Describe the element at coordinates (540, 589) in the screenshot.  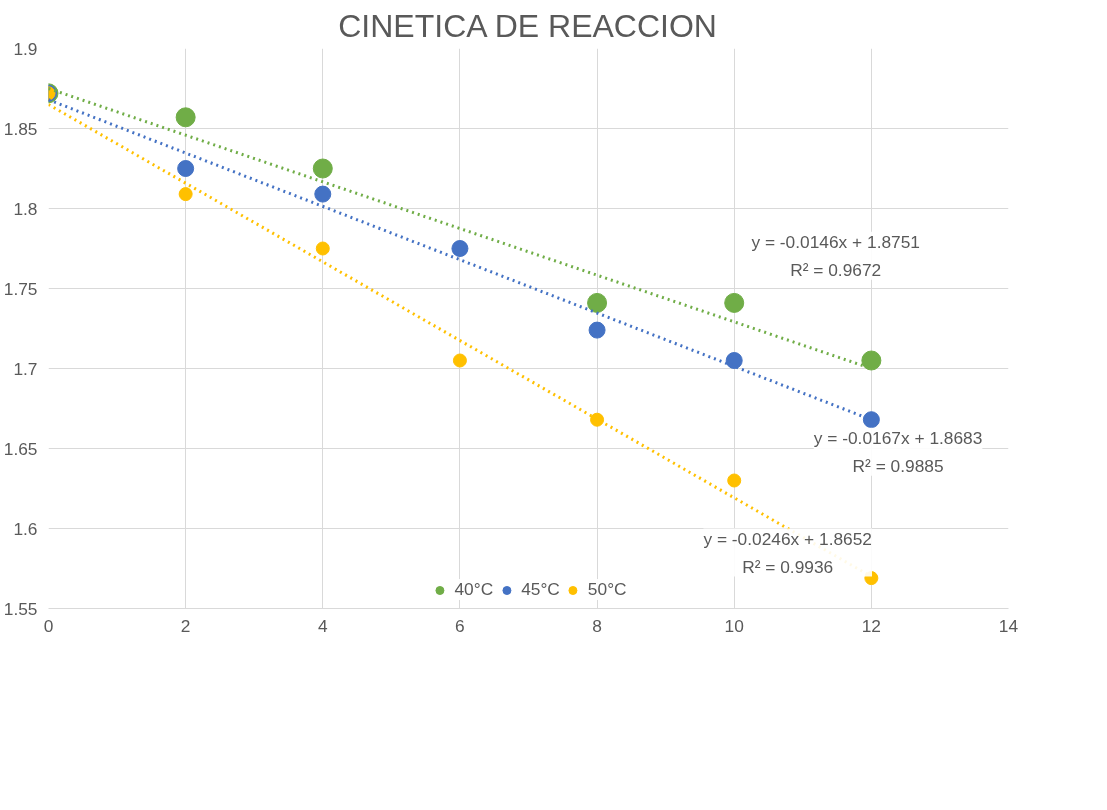
I see `legend-label: 45°C` at that location.